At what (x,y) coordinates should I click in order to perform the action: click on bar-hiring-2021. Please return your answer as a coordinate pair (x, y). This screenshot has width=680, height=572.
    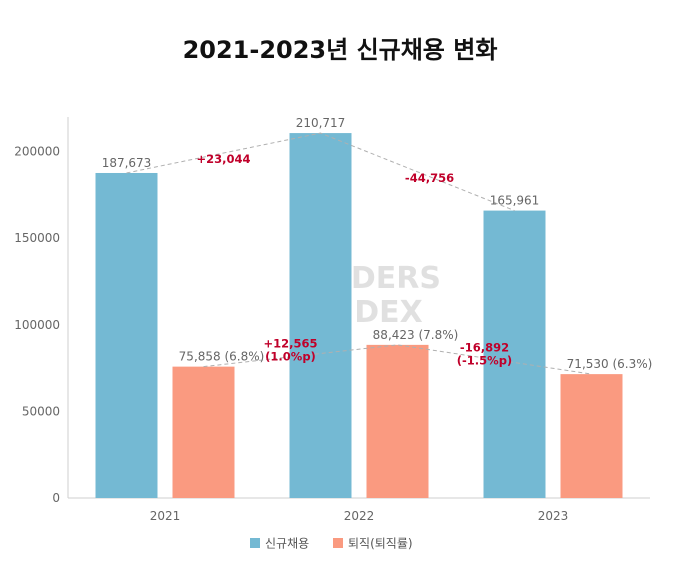
    Looking at the image, I should click on (126, 335).